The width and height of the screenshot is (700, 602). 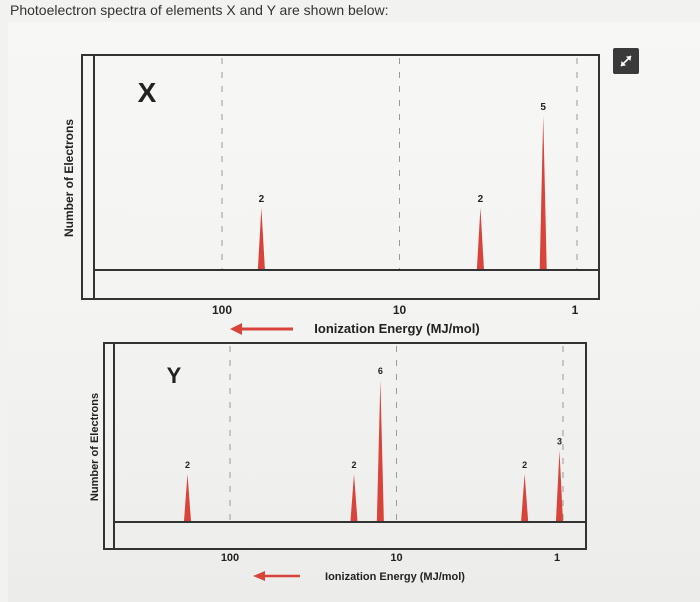 I want to click on chart-title: X, so click(x=147, y=92).